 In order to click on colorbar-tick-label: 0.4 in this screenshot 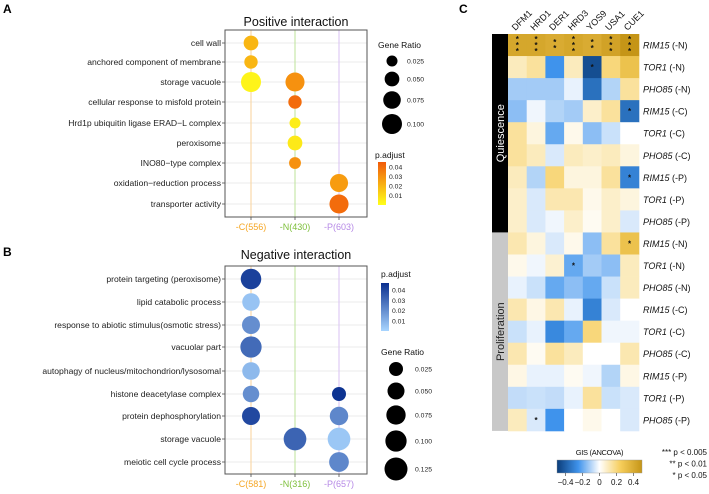, I will do `click(634, 482)`.